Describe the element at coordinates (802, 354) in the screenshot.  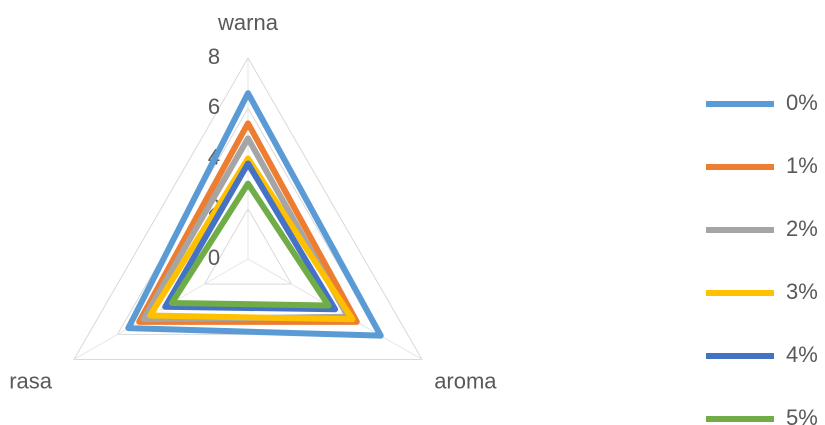
I see `legend-label: 4%` at that location.